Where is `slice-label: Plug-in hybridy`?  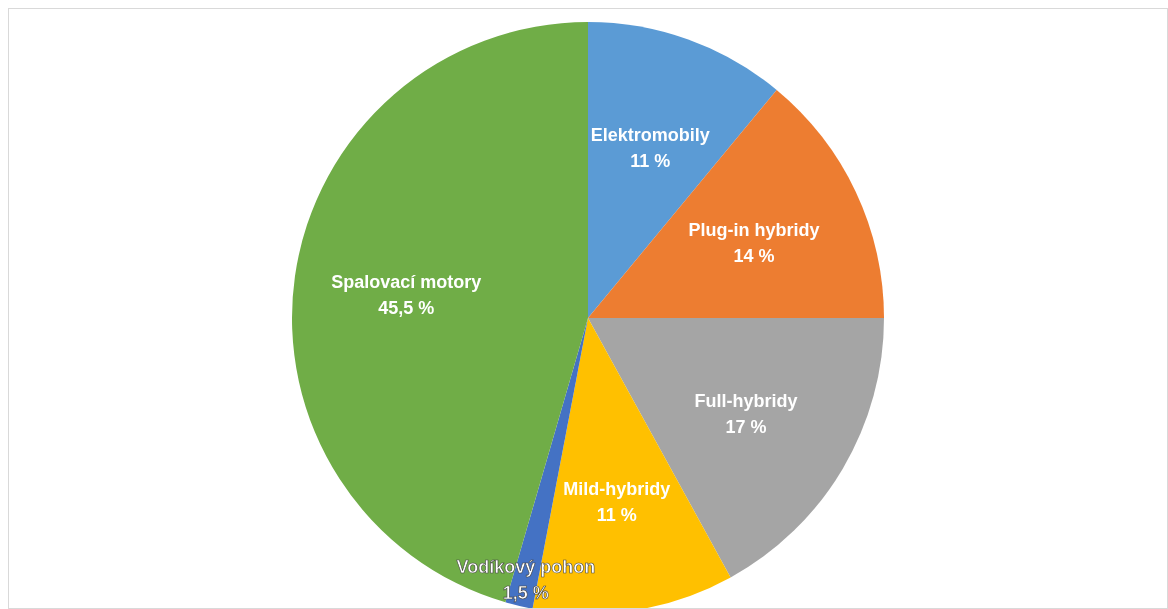 slice-label: Plug-in hybridy is located at coordinates (754, 229).